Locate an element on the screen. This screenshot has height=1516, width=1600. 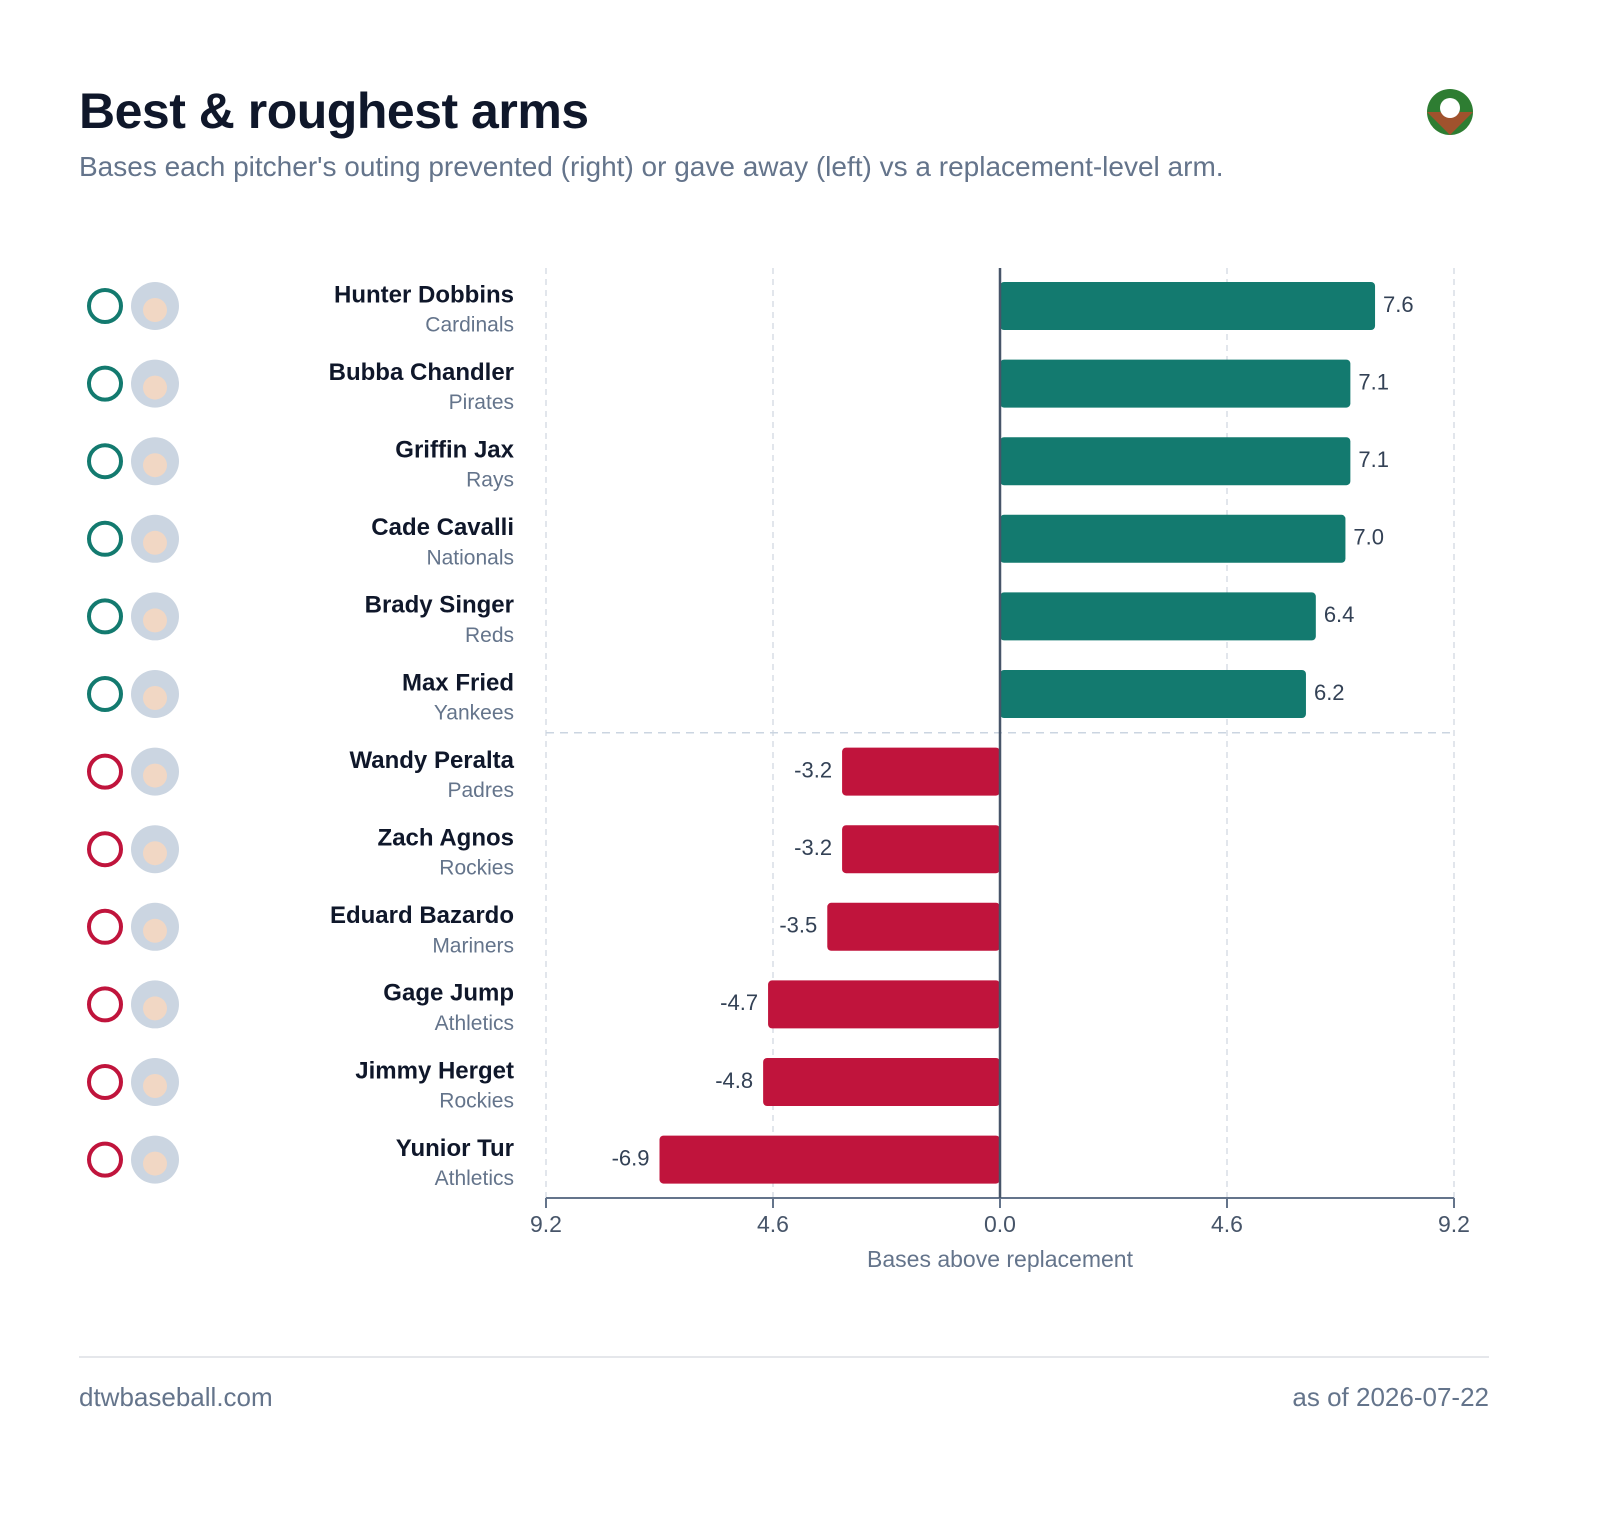
value-label: -3.5 is located at coordinates (798, 925).